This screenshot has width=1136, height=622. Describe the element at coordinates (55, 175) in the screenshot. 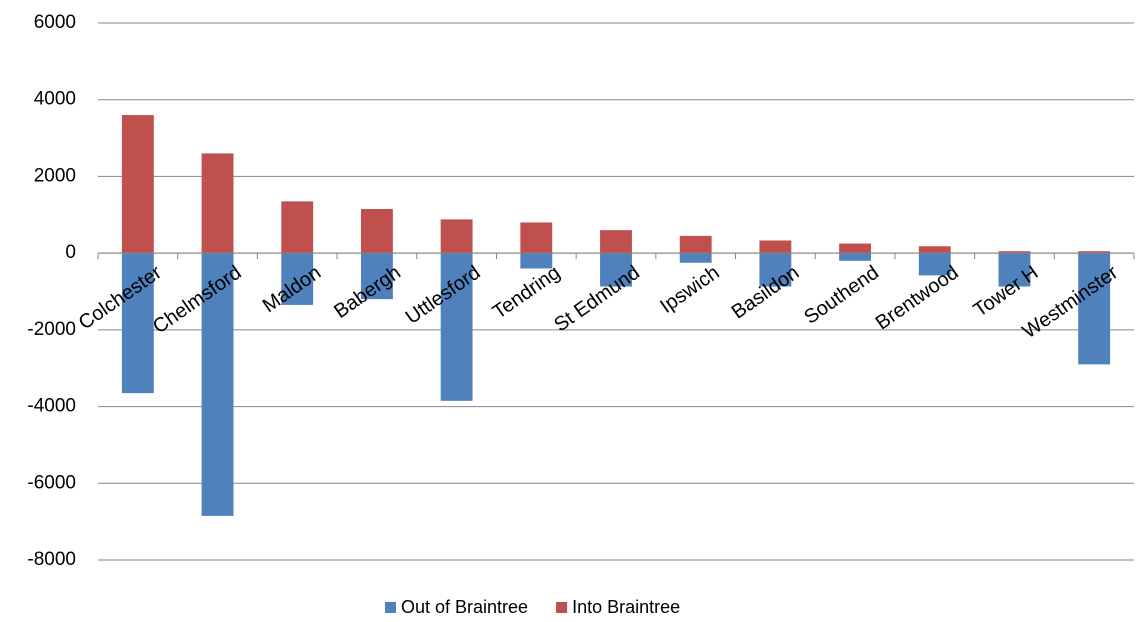

I see `y-tick-label: 2000` at that location.